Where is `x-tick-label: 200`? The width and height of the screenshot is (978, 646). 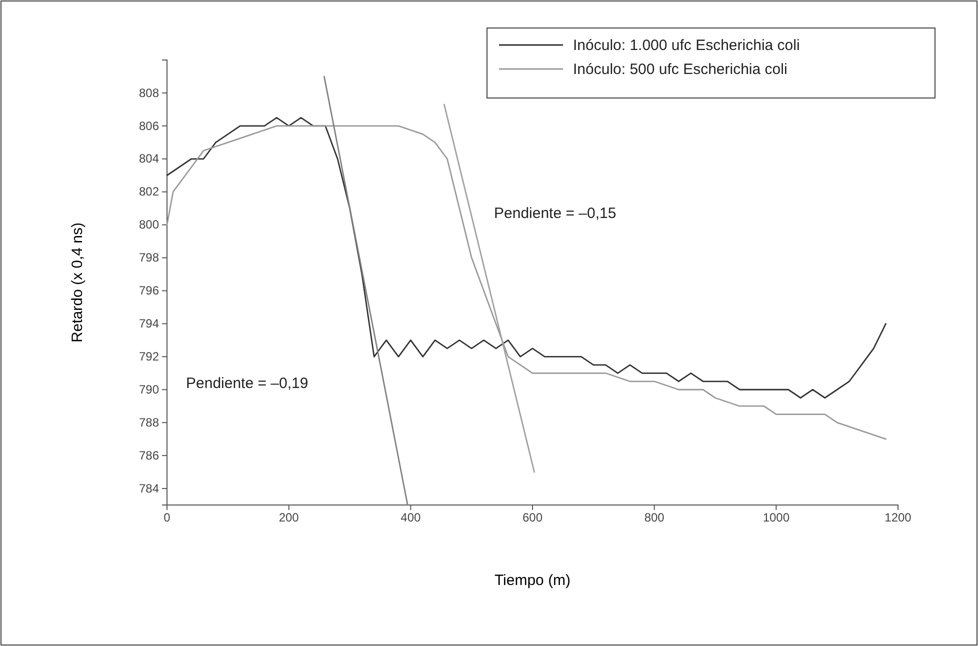
x-tick-label: 200 is located at coordinates (289, 517).